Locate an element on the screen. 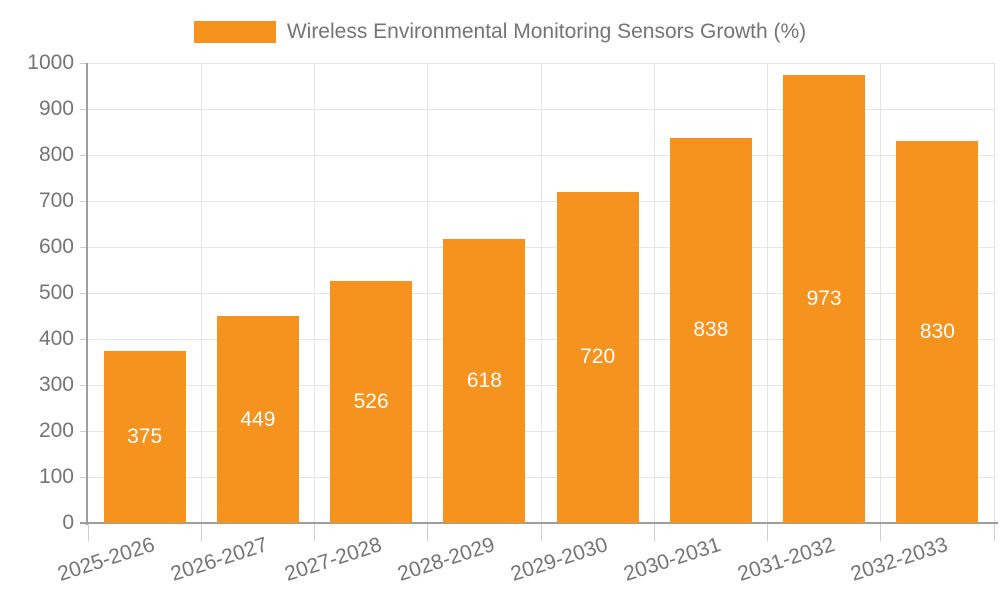 The width and height of the screenshot is (1000, 600). y-axis-label: 0 is located at coordinates (68, 522).